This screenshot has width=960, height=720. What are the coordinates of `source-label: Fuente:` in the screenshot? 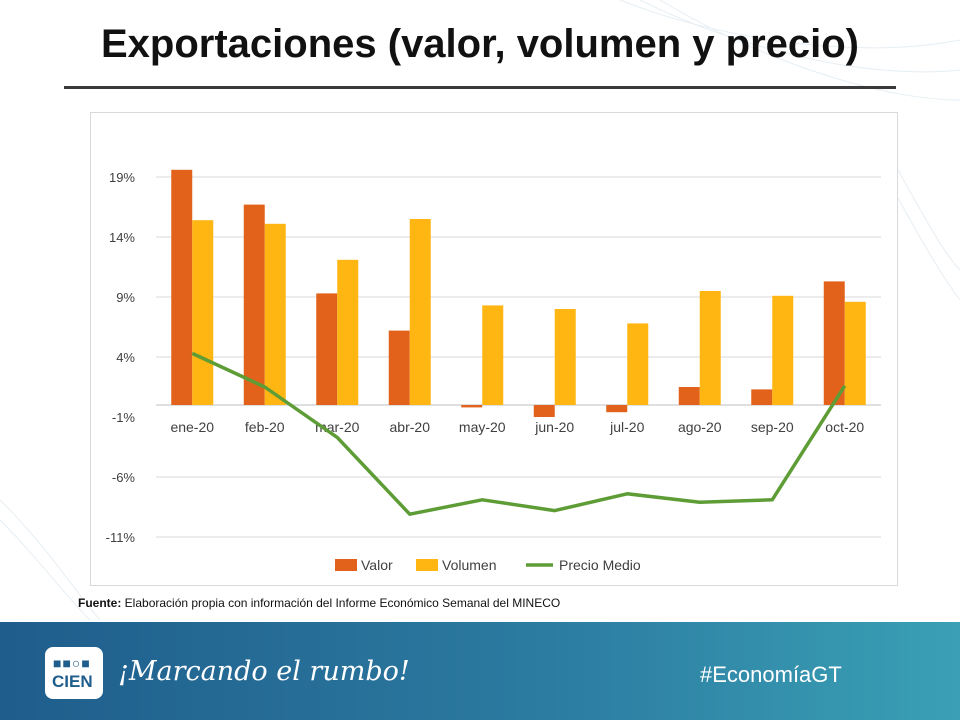 It's located at (100, 603).